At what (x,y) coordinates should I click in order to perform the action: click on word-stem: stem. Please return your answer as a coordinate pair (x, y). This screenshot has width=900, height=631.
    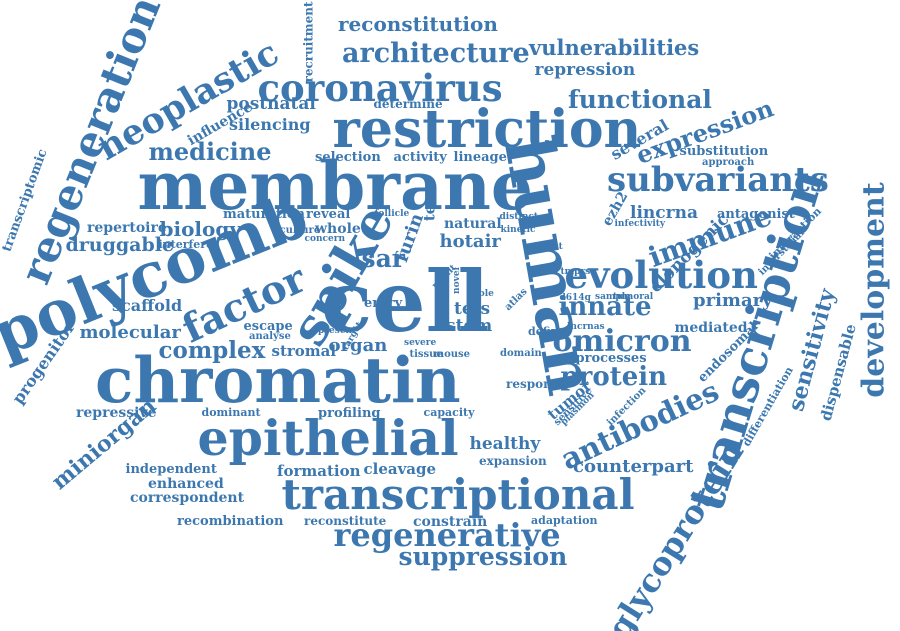
    Looking at the image, I should click on (469, 325).